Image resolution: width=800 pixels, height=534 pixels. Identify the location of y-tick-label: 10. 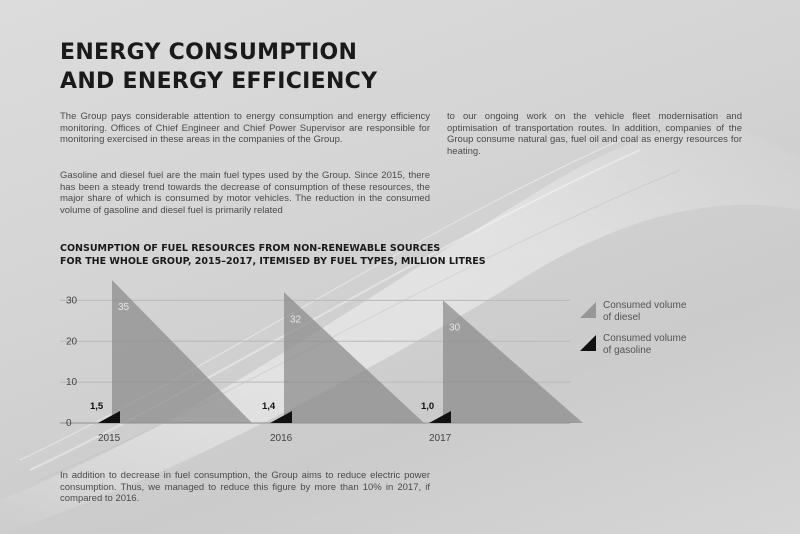
(72, 382).